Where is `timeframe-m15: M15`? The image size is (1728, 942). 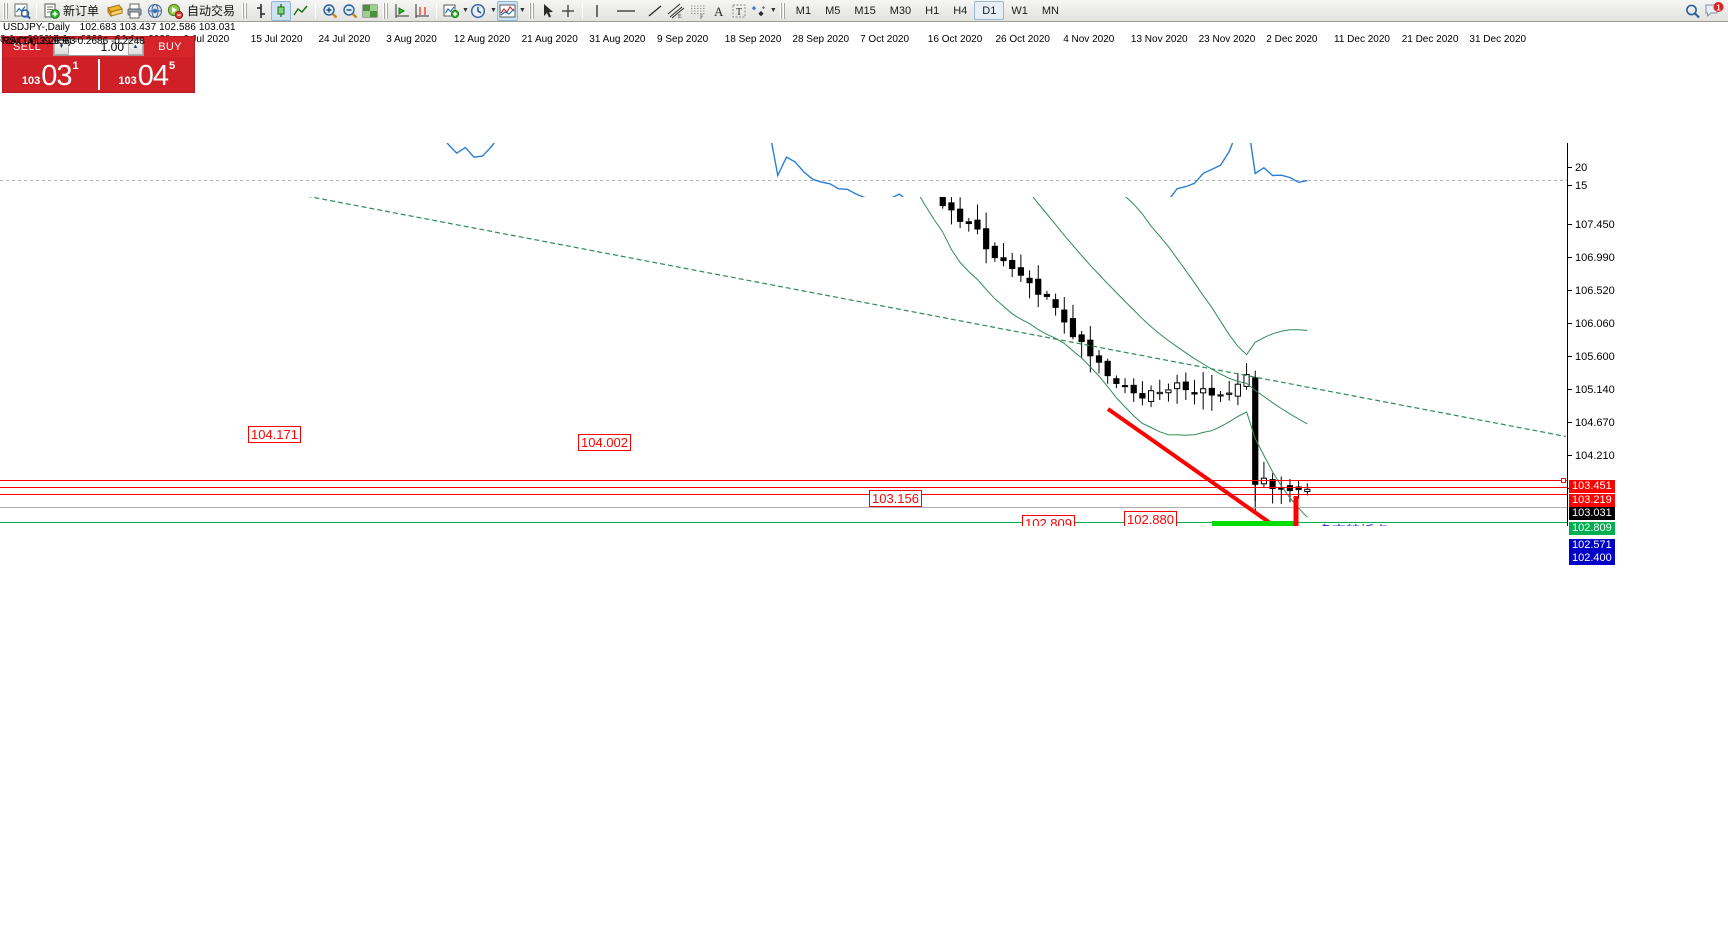
timeframe-m15: M15 is located at coordinates (865, 10).